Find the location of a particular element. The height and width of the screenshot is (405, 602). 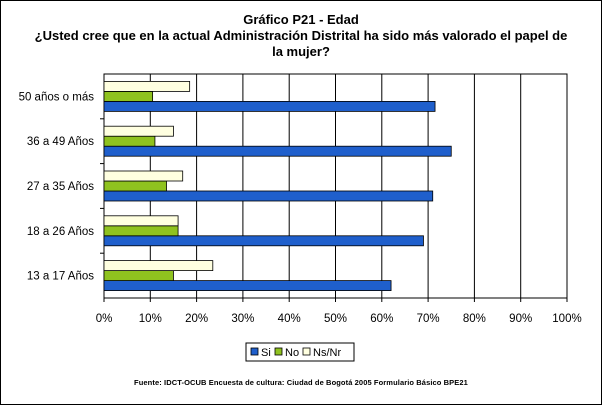

x-tick-label: 10% is located at coordinates (150, 319).